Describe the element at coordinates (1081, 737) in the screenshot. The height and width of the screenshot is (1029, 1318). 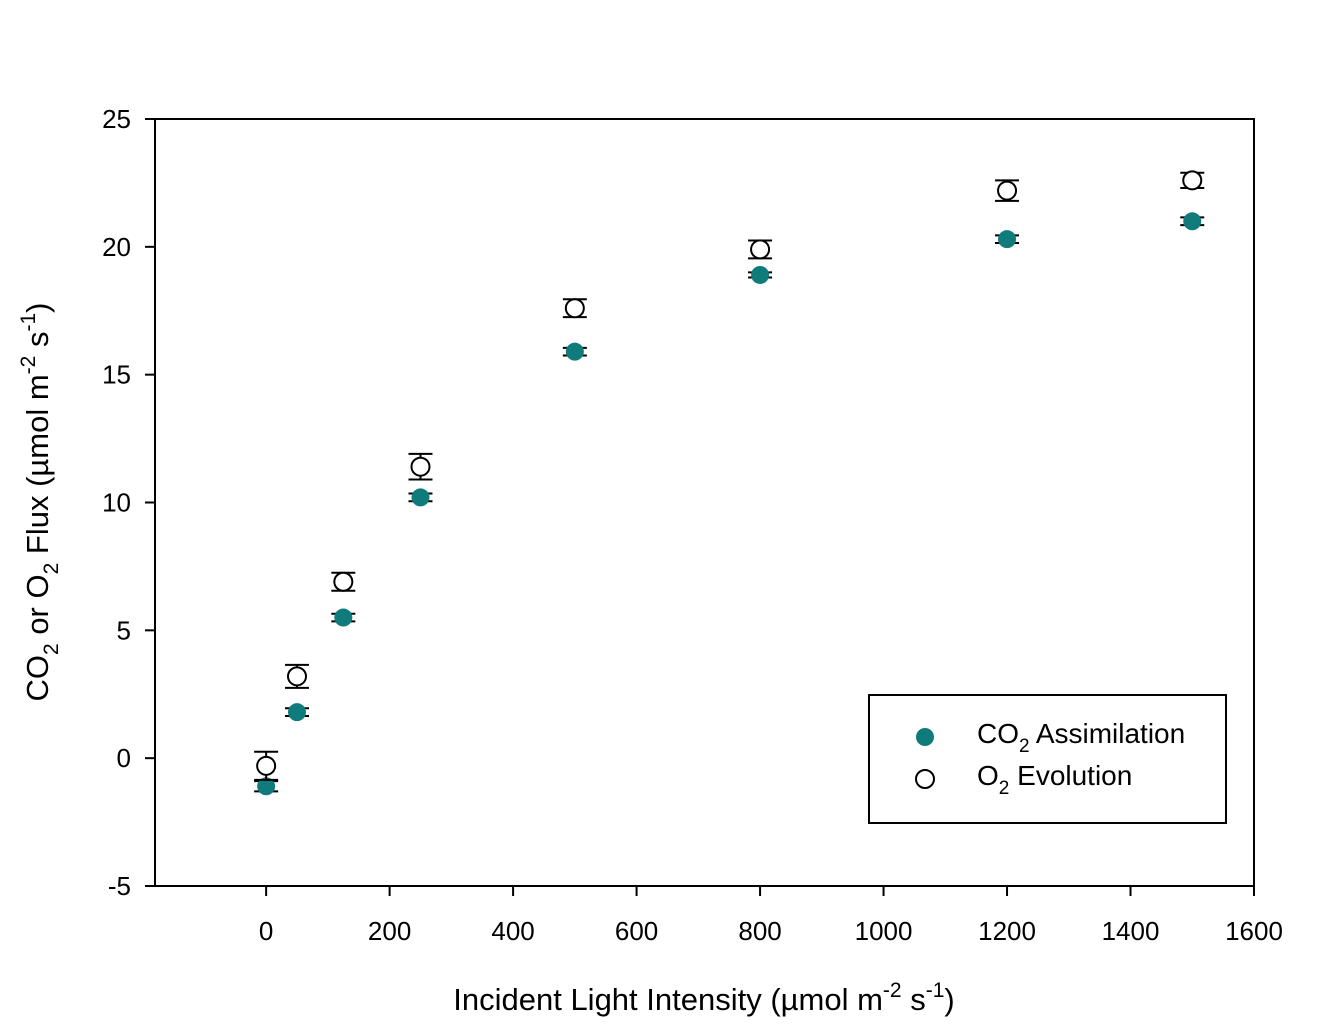
I see `legend-label-co2-assimilation: CO2 Assimilation` at that location.